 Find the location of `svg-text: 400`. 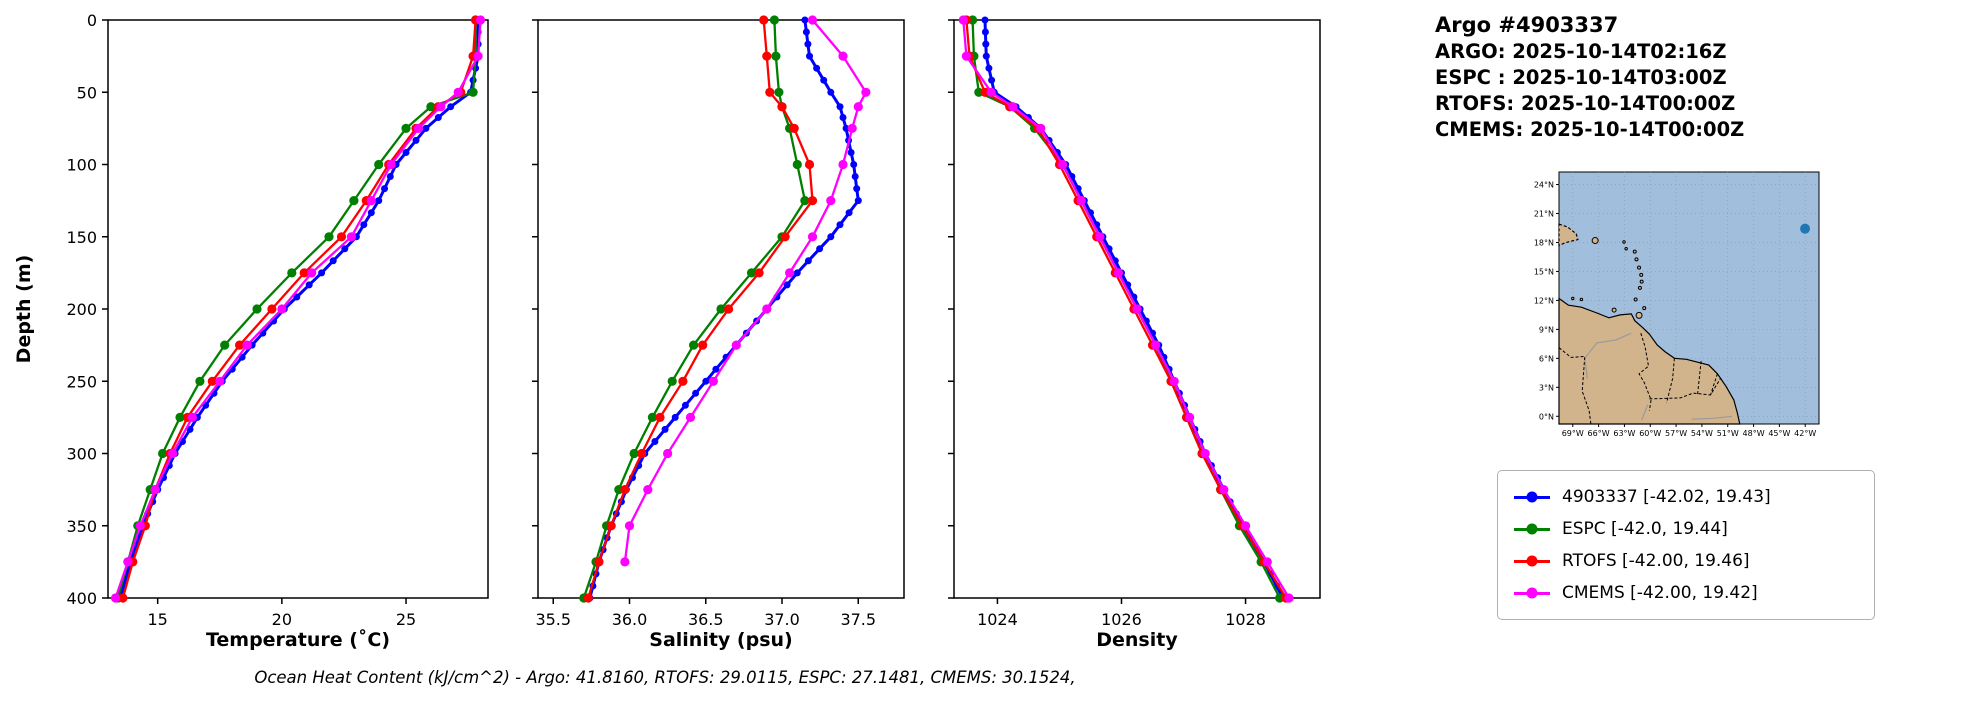

svg-text: 400 is located at coordinates (81, 598).